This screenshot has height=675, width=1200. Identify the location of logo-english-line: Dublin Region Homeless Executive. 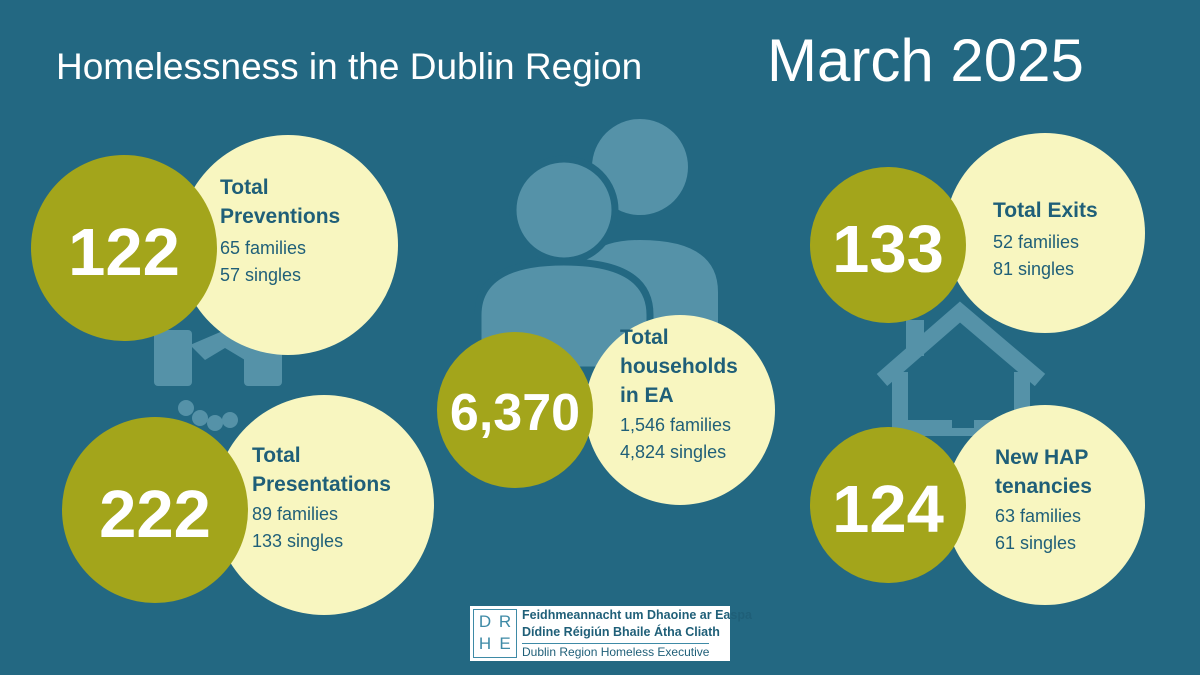
(616, 651).